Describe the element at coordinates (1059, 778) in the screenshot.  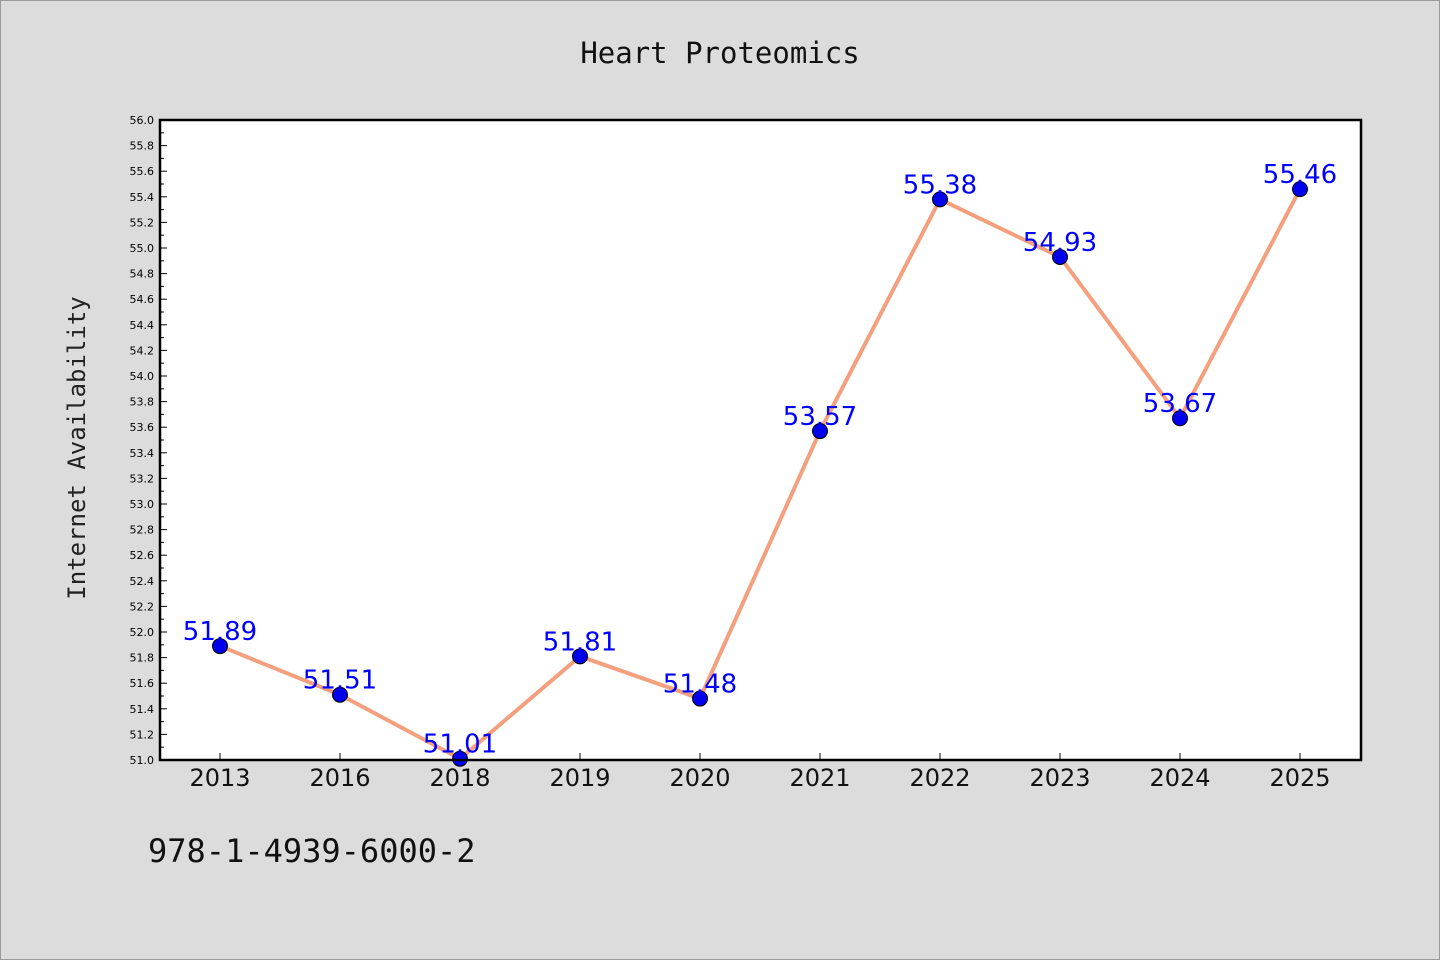
I see `x-tick-label: 2023` at that location.